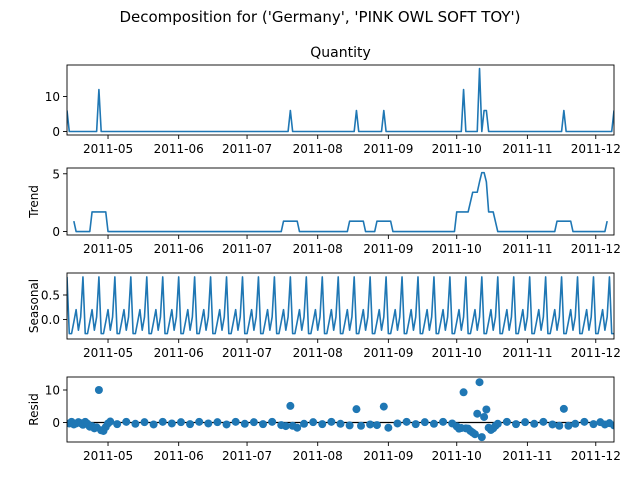 The height and width of the screenshot is (480, 640). I want to click on resid-ytick-label: 10, so click(52, 391).